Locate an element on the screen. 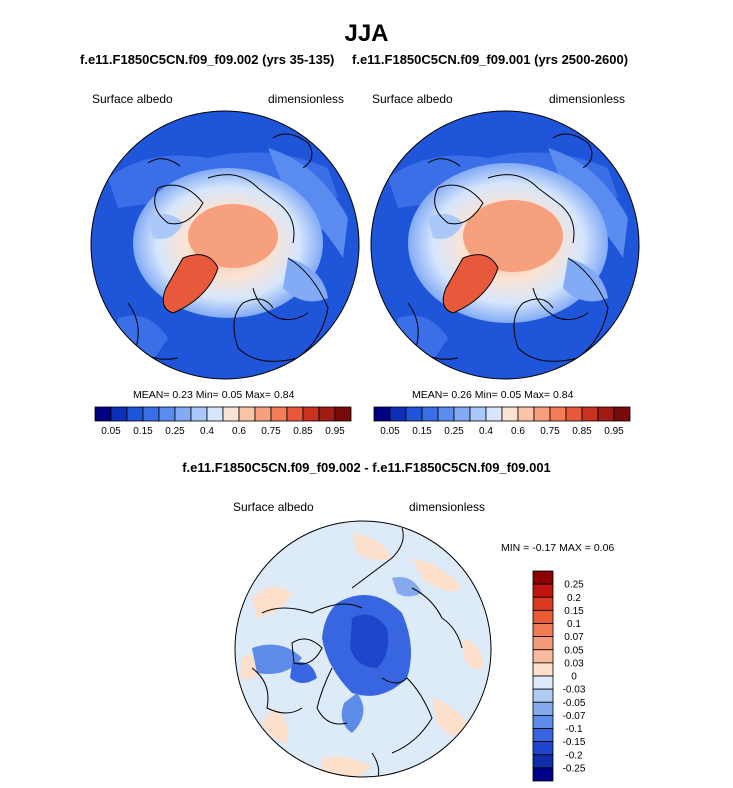 The image size is (733, 788). colorbar-tick-label: -0.2 is located at coordinates (574, 755).